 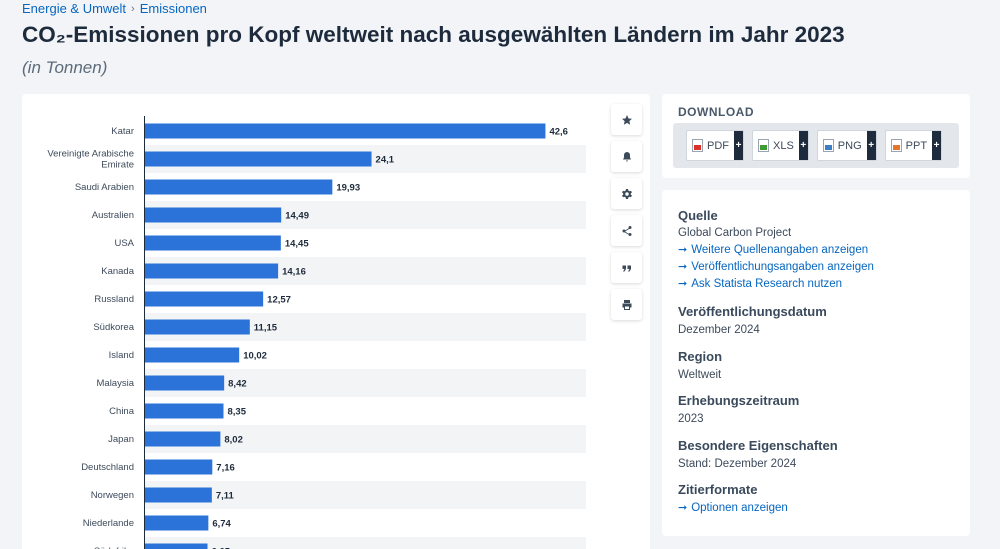 I want to click on cite-options-link: ➞ Optionen anzeigen, so click(x=733, y=508).